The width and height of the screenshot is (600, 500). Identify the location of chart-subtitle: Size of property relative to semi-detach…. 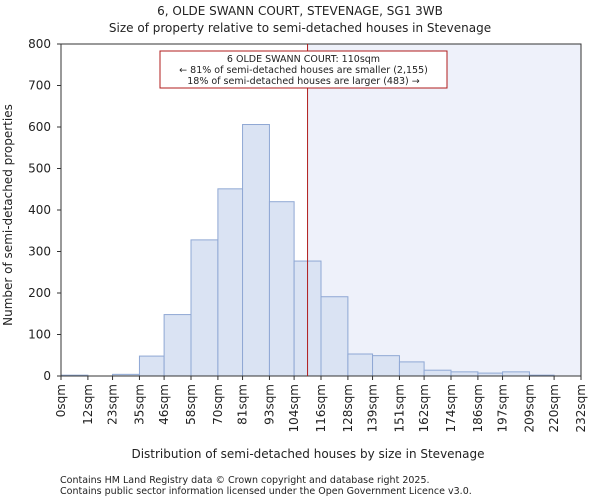
(300, 28).